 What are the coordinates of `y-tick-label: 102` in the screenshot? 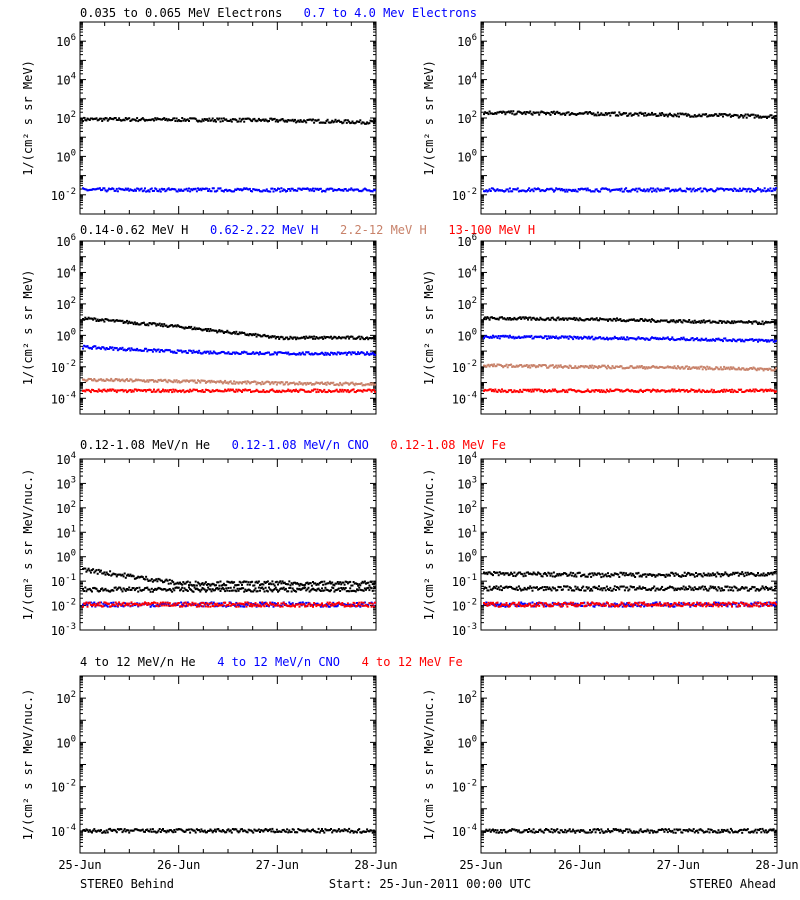 It's located at (467, 304).